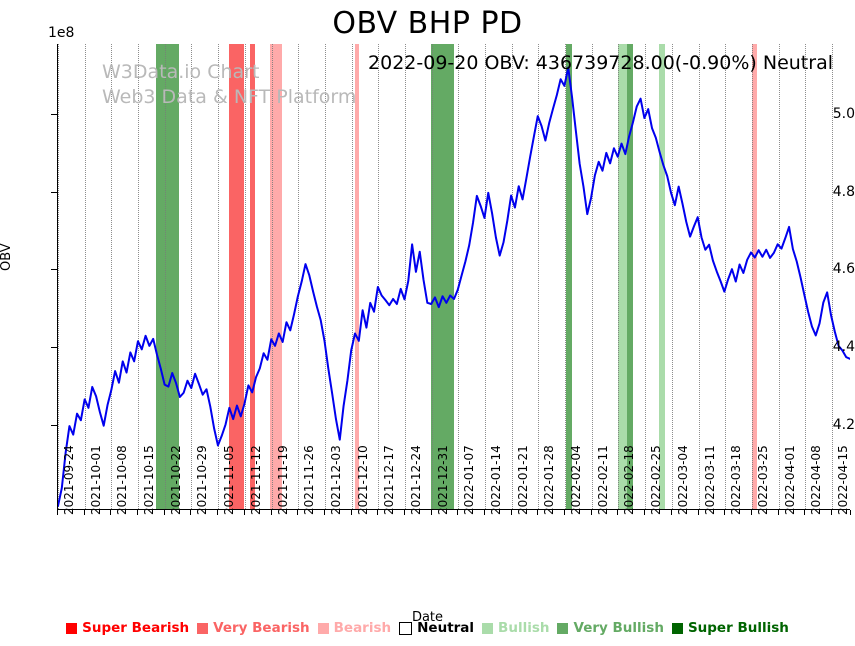  I want to click on x-tick-label: 2021-12-17, so click(389, 480).